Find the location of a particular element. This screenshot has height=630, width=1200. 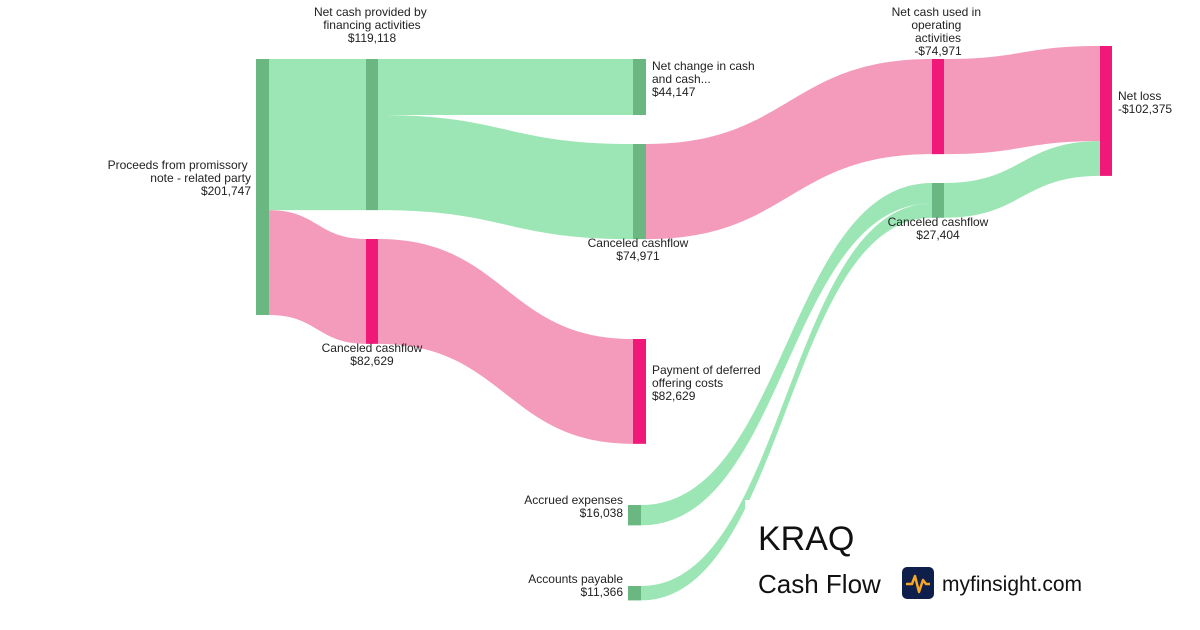

logo-icon is located at coordinates (918, 584).